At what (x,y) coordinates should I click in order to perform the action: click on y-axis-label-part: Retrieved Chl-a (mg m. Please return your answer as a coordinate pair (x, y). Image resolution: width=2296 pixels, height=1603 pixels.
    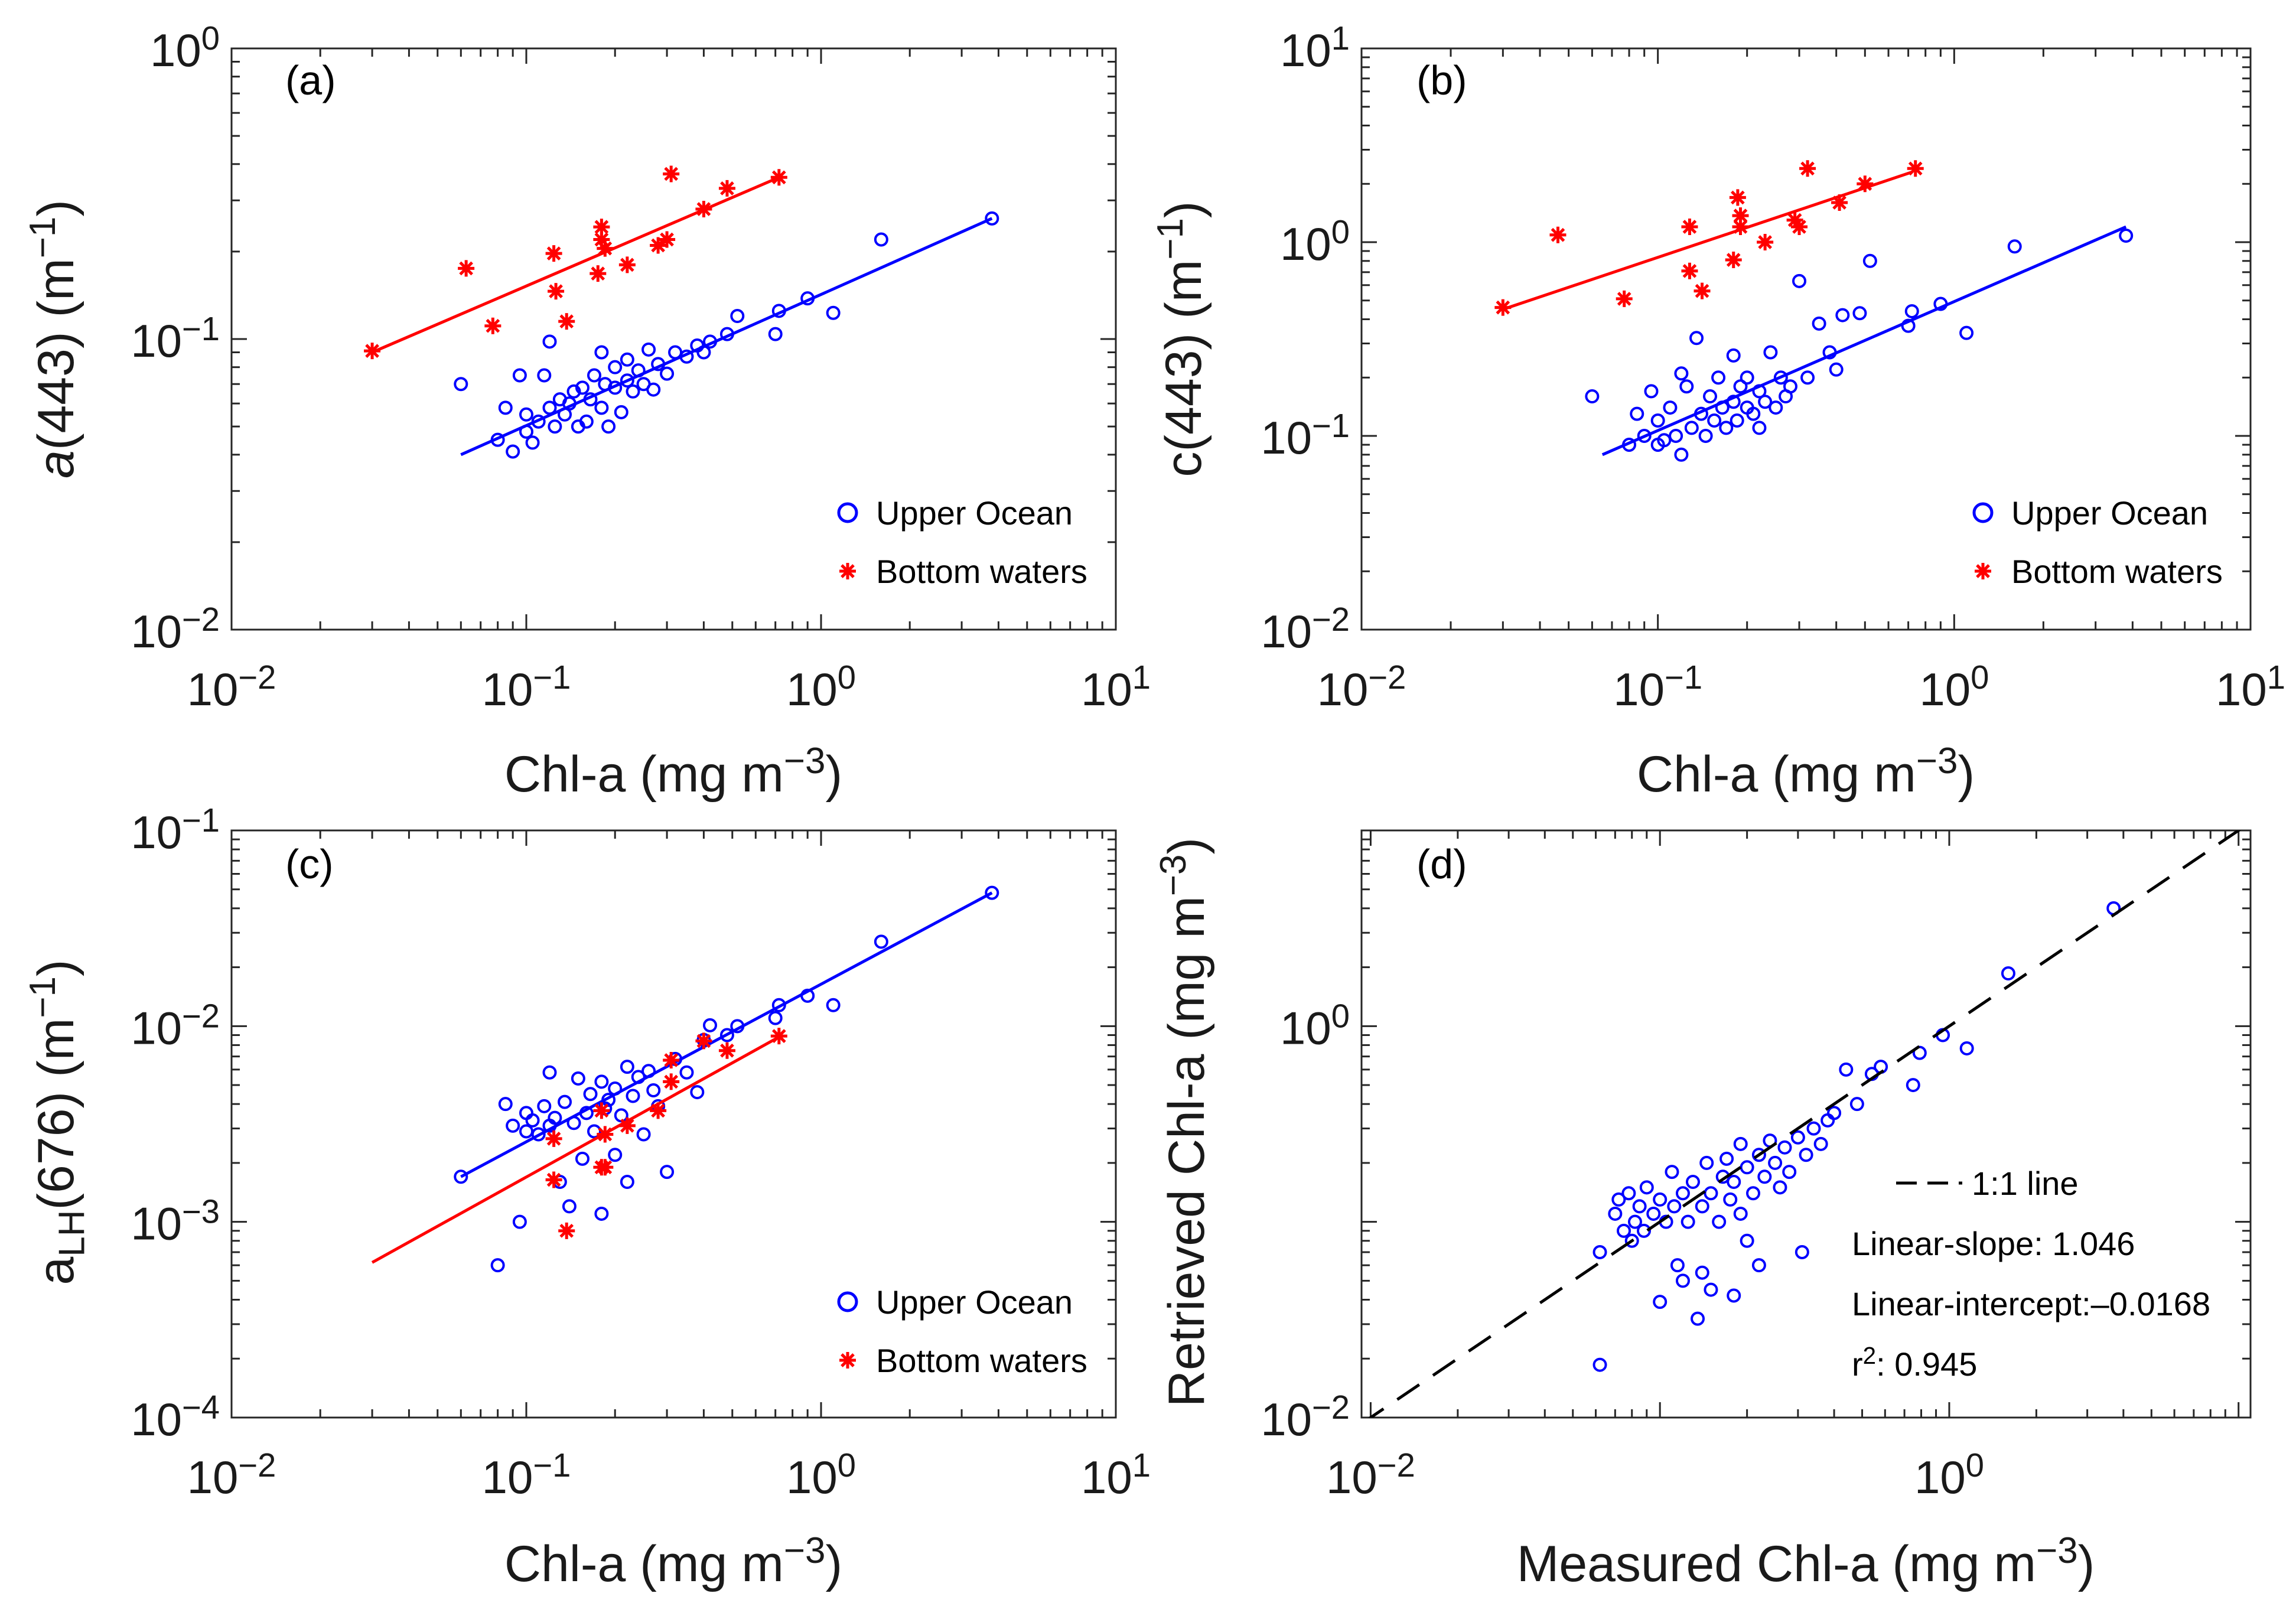
    Looking at the image, I should click on (1186, 1151).